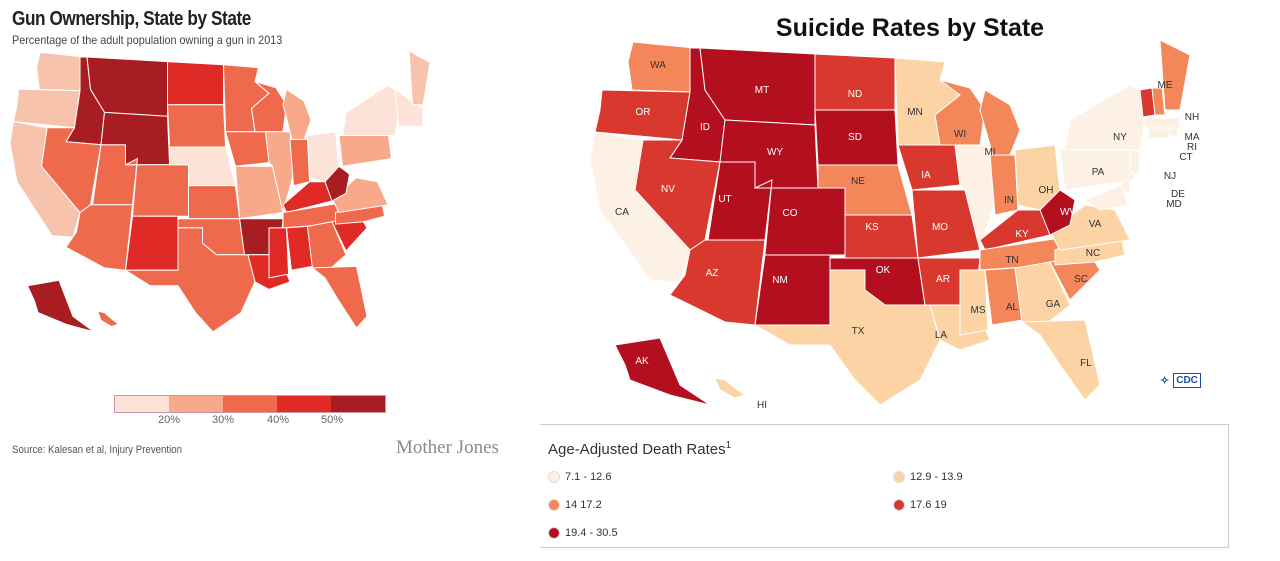 This screenshot has height=561, width=1280. Describe the element at coordinates (1162, 123) in the screenshot. I see `state-ma` at that location.